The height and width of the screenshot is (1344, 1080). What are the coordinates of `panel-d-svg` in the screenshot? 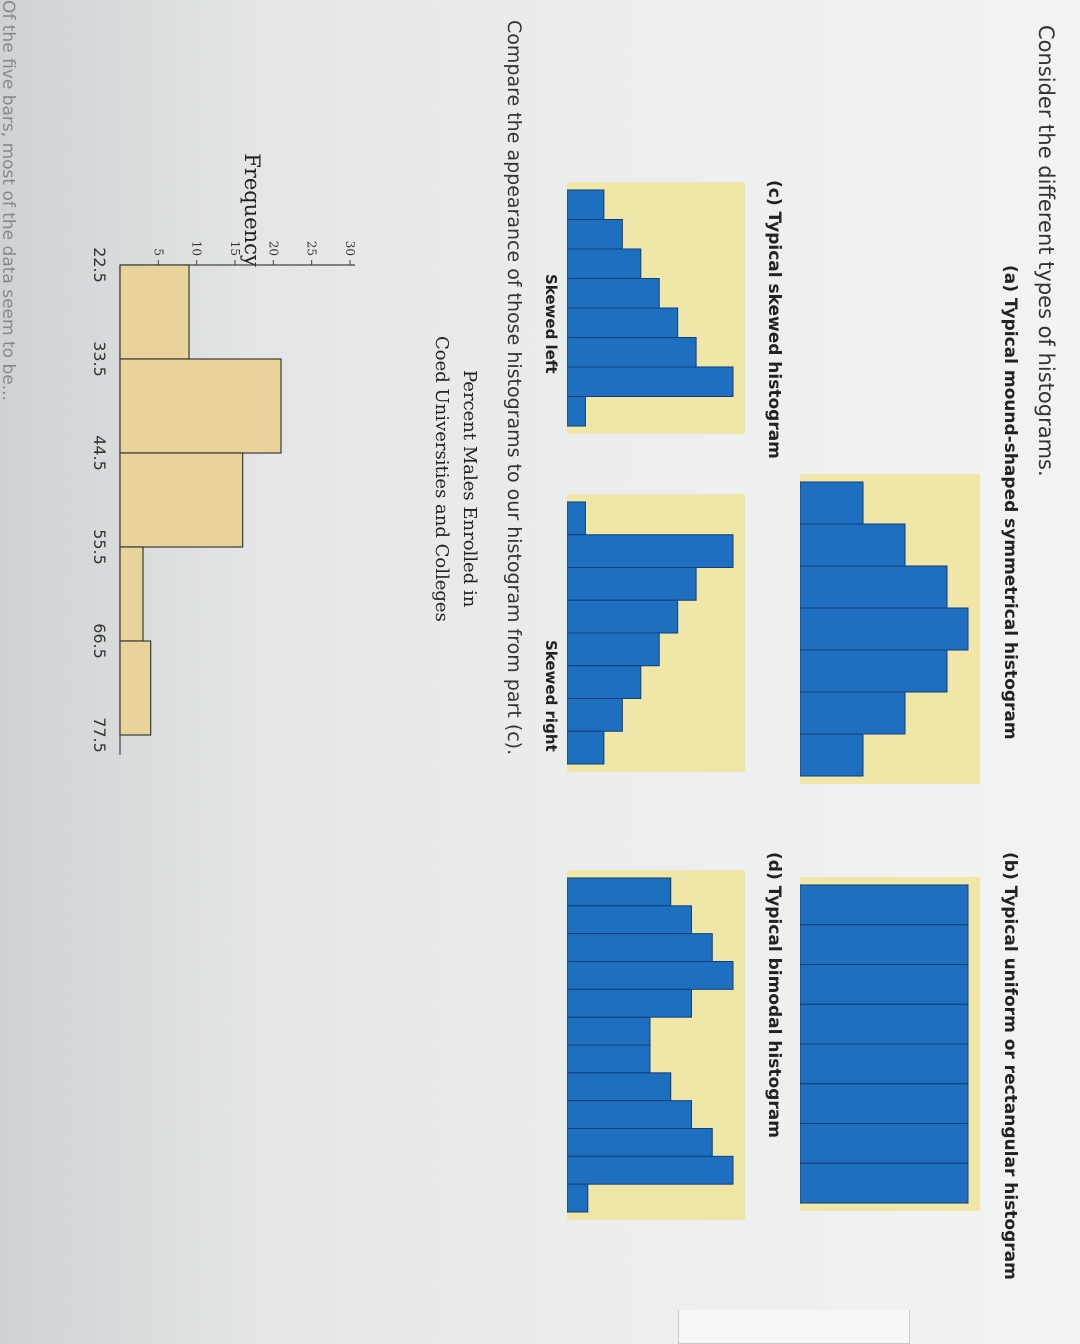 It's located at (650, 1045).